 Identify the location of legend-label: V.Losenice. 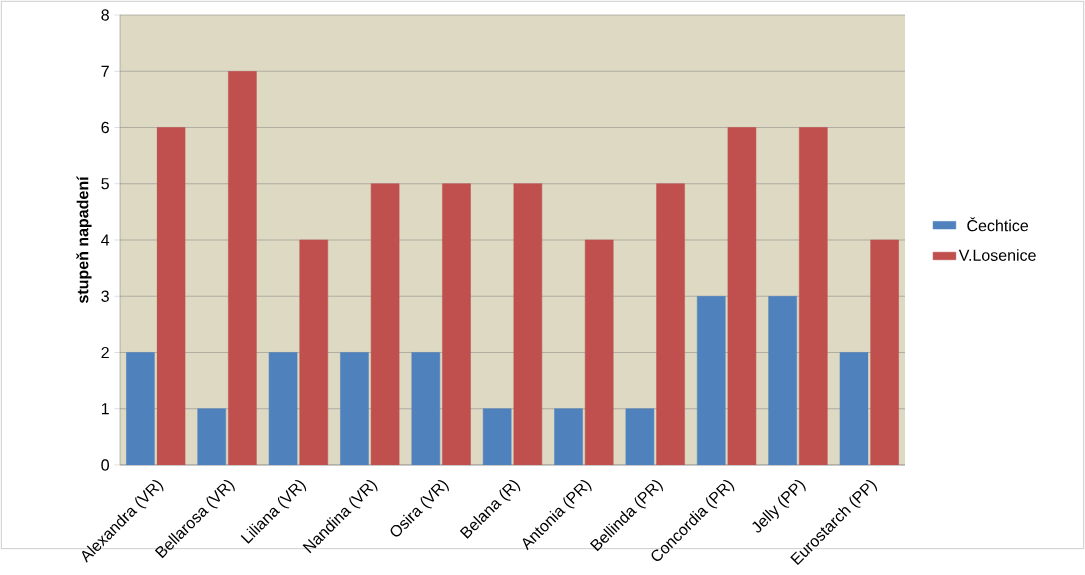
(997, 255).